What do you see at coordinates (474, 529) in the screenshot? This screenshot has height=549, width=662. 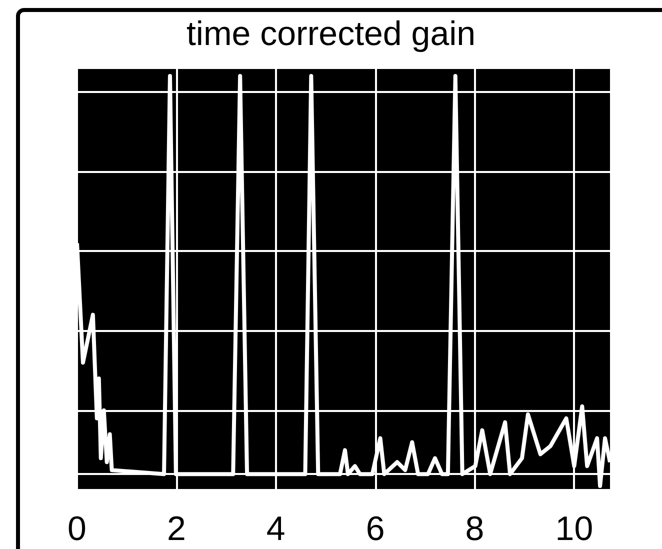 I see `x-tick-label: 8` at bounding box center [474, 529].